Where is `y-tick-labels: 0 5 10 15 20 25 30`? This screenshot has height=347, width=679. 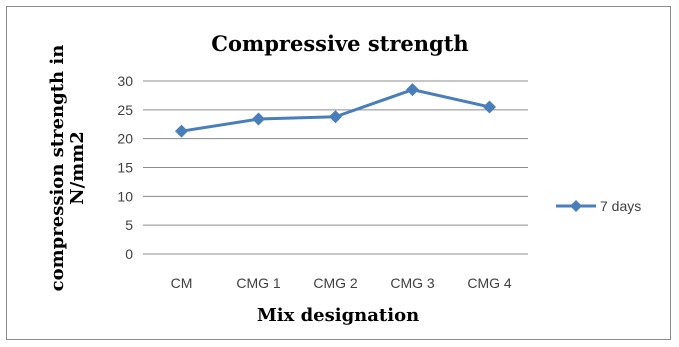 y-tick-labels: 0 5 10 15 20 25 30 is located at coordinates (125, 167).